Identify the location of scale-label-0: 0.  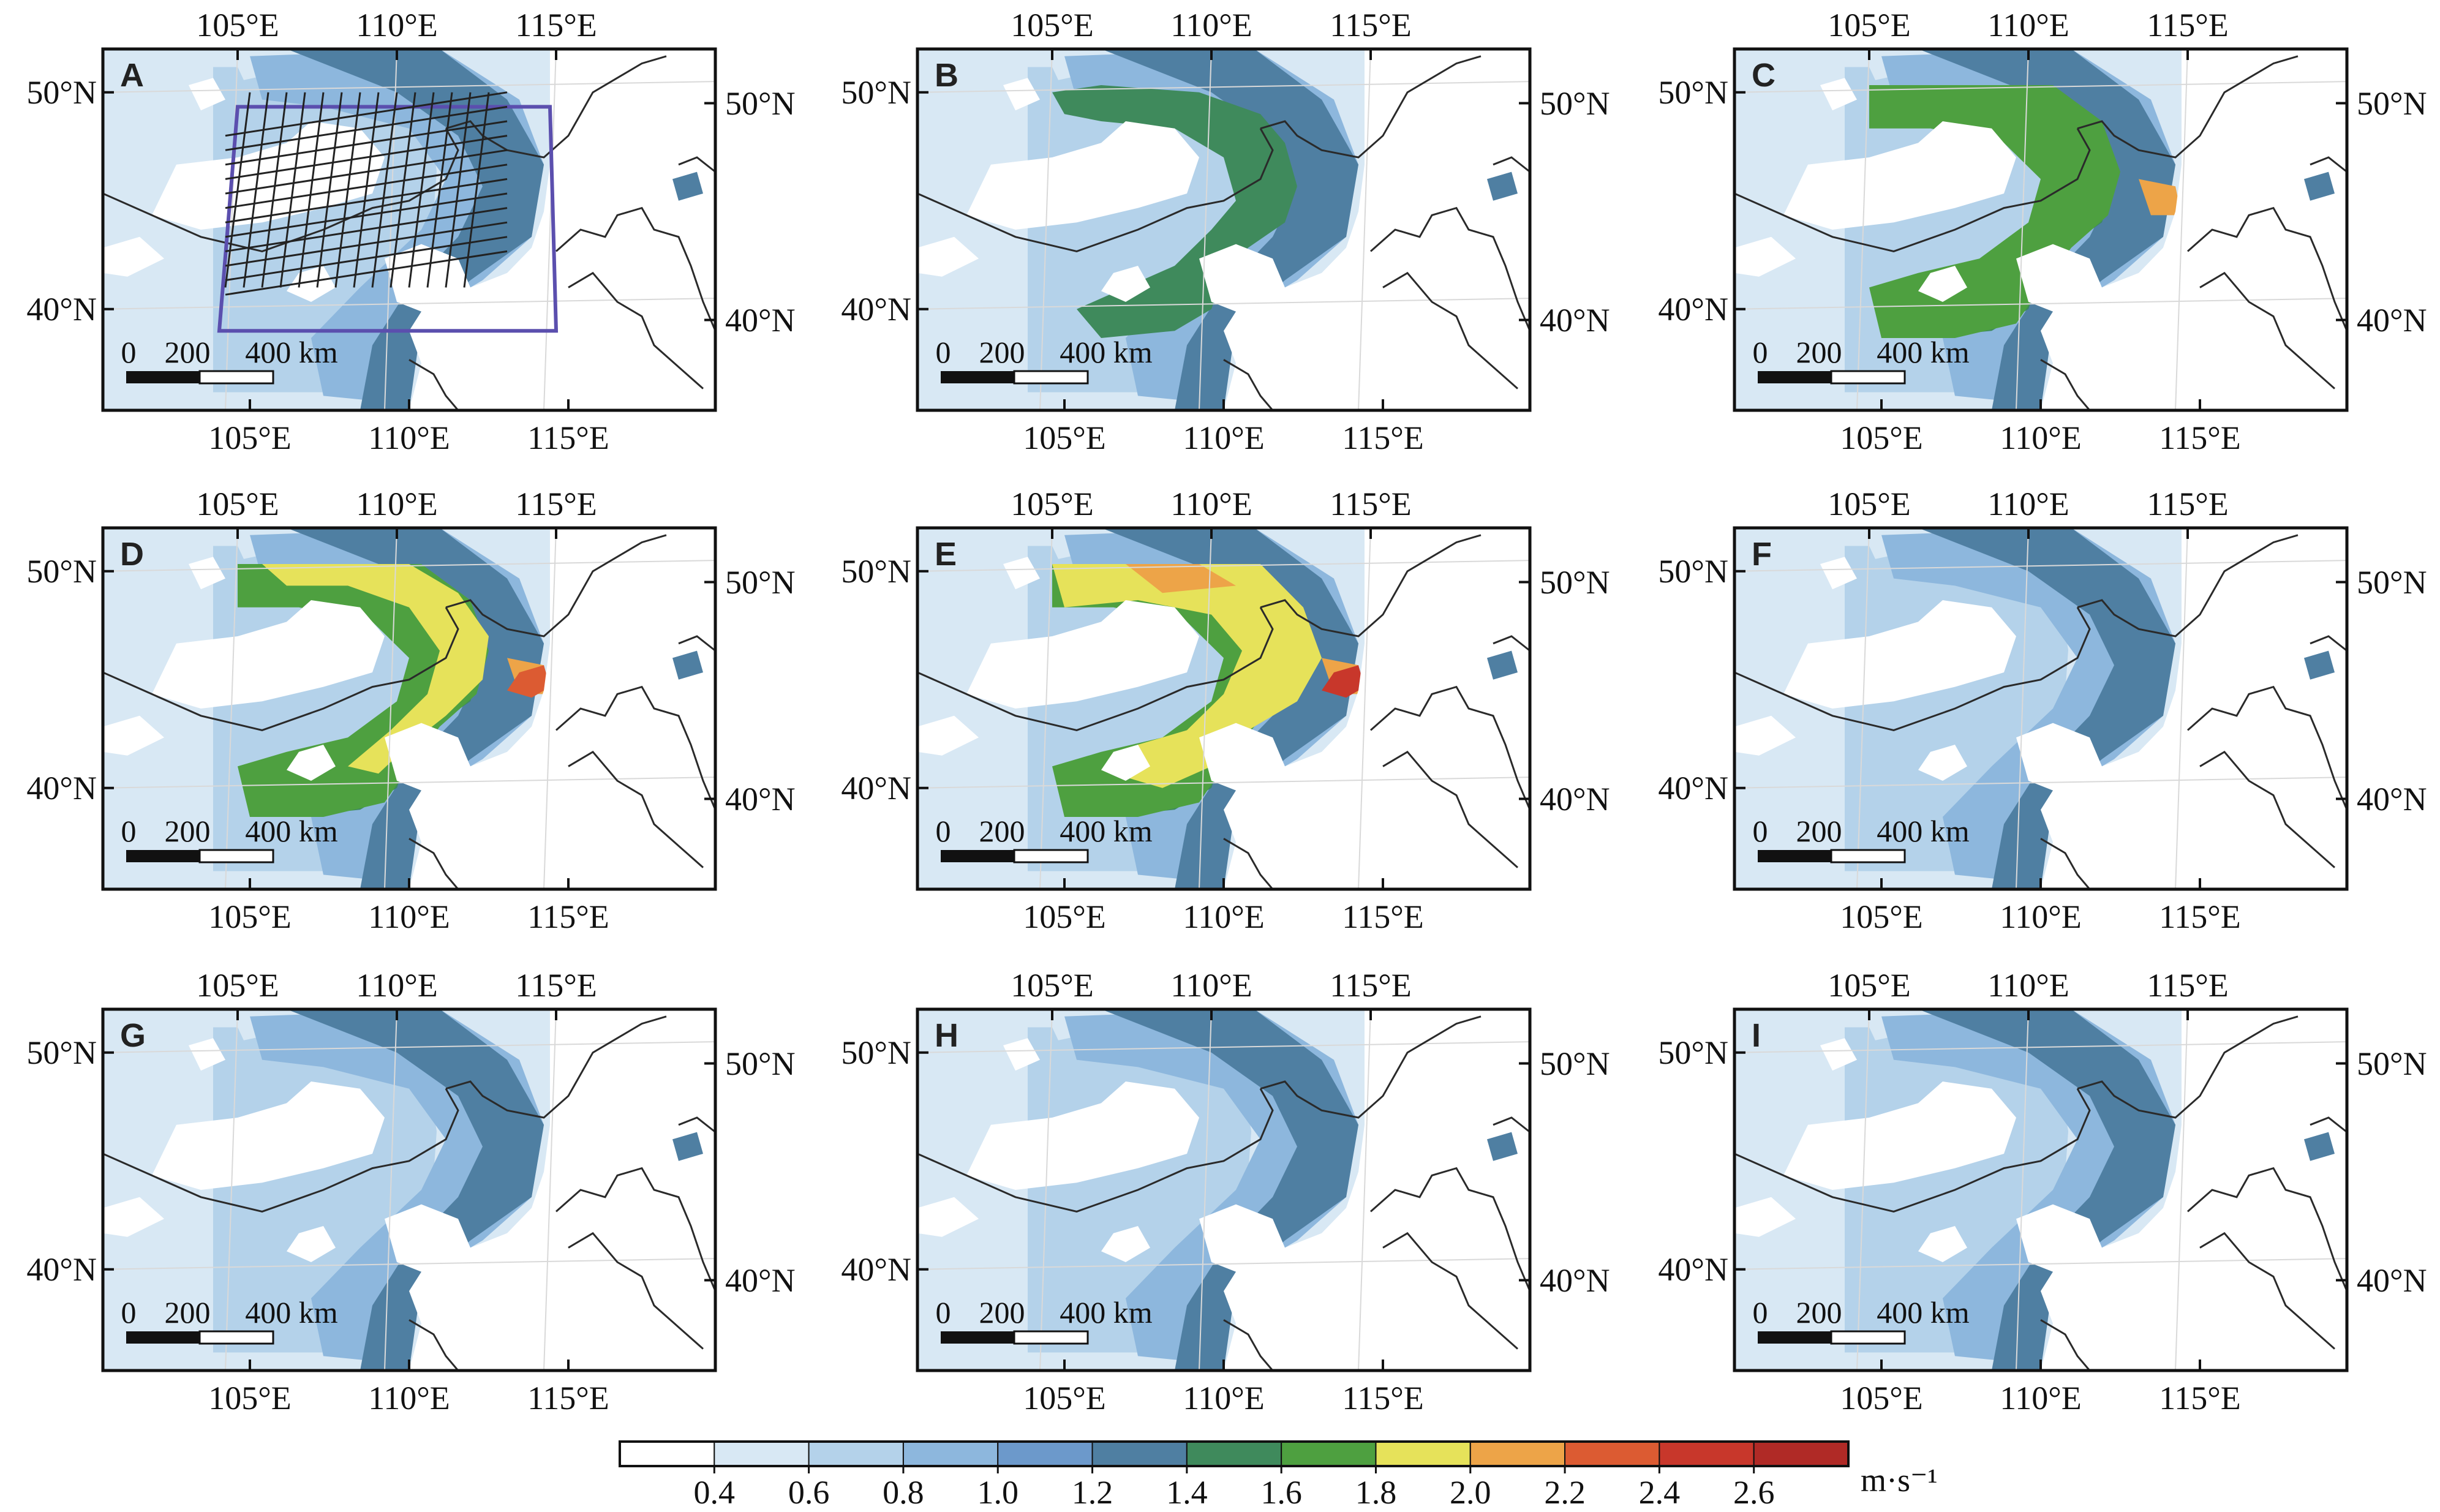
(129, 1312).